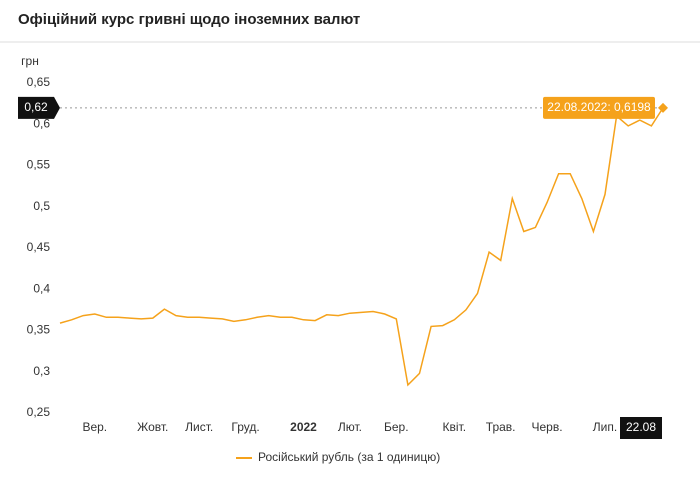  Describe the element at coordinates (39, 247) in the screenshot. I see `y-tick-label: 0,45` at that location.